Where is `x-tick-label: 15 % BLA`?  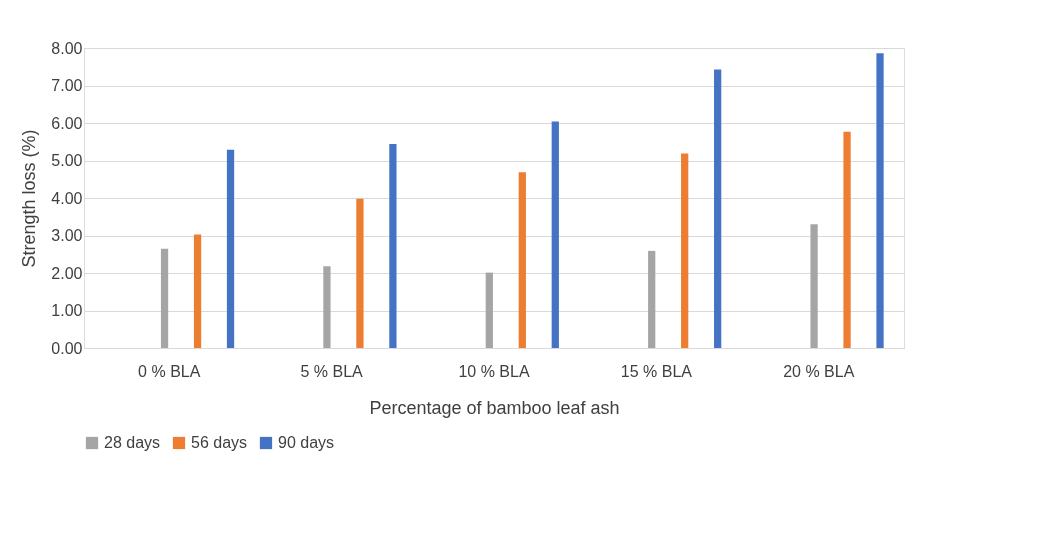 x-tick-label: 15 % BLA is located at coordinates (656, 371).